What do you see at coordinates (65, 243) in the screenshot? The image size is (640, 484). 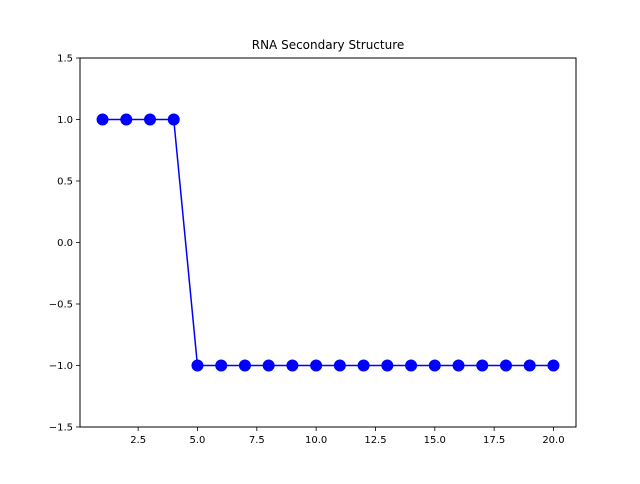 I see `y-tick-label-3: 0.0` at bounding box center [65, 243].